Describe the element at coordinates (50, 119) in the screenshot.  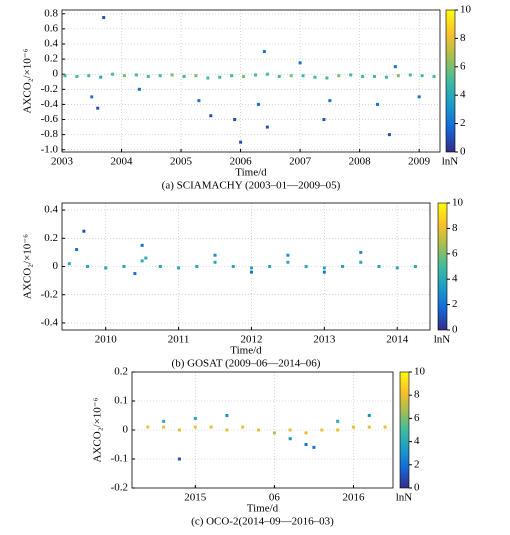
I see `y-tick-label: -0.6` at that location.